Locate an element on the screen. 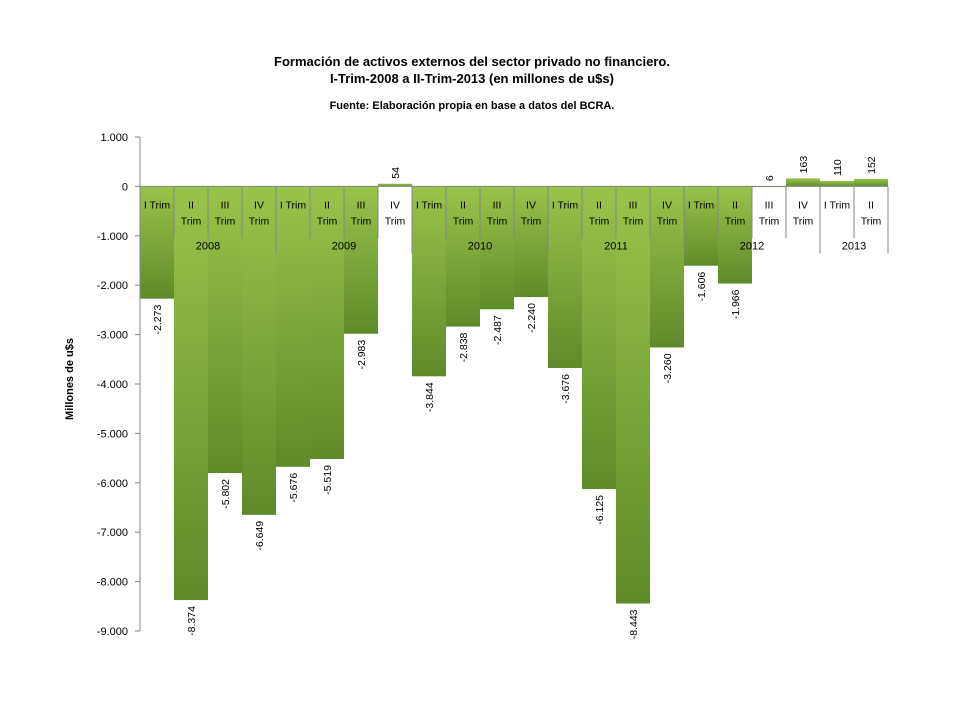  data-label: -5.519 is located at coordinates (328, 480).